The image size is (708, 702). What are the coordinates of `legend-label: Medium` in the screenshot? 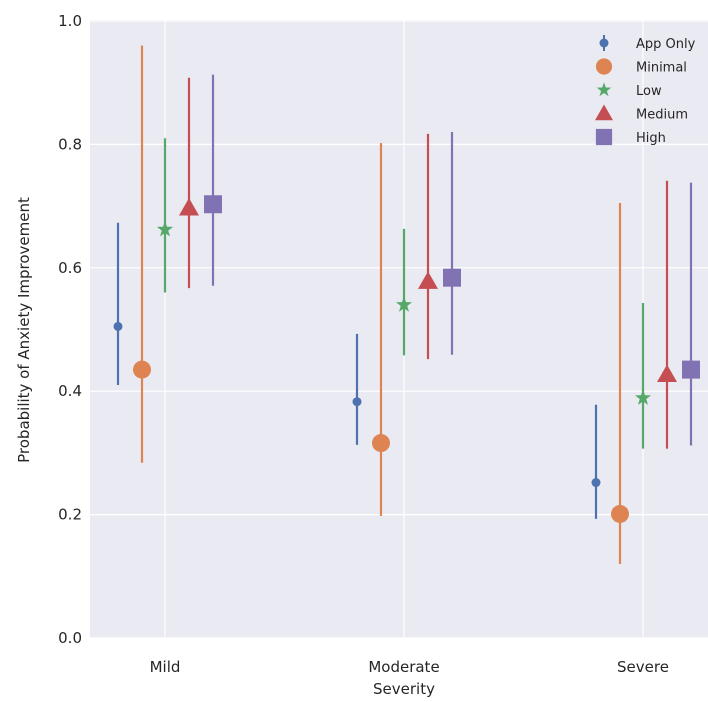 It's located at (662, 115).